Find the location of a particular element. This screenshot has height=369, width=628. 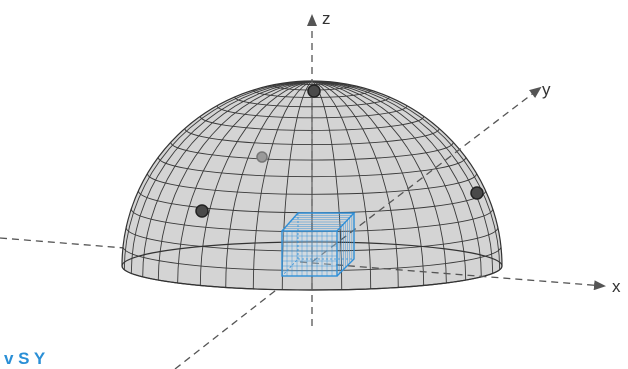

point-right is located at coordinates (477, 193).